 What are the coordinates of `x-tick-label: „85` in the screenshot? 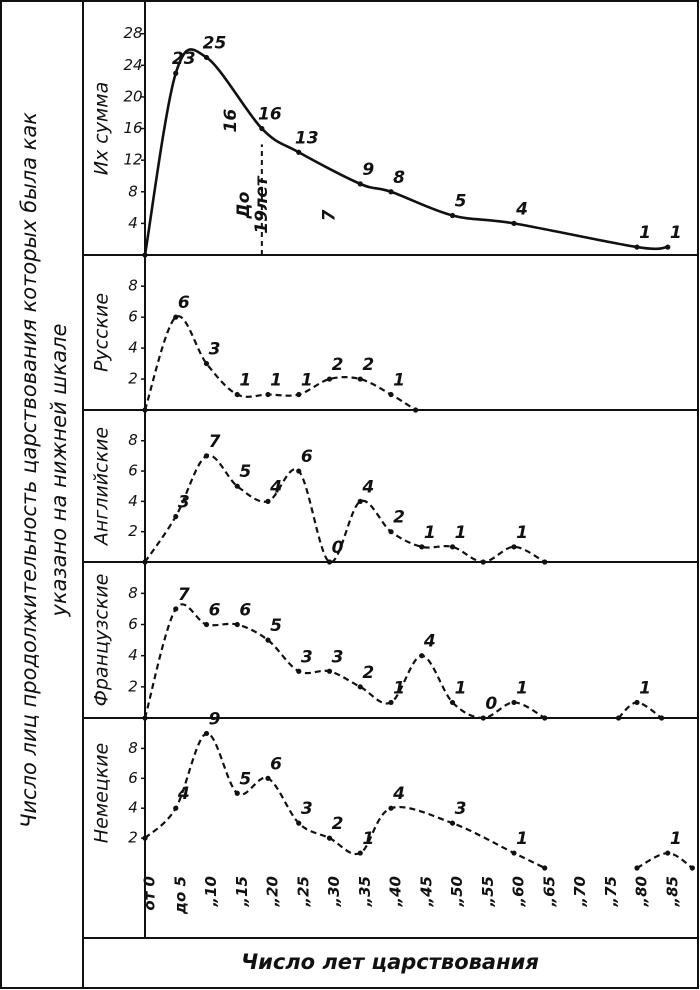 It's located at (672, 892).